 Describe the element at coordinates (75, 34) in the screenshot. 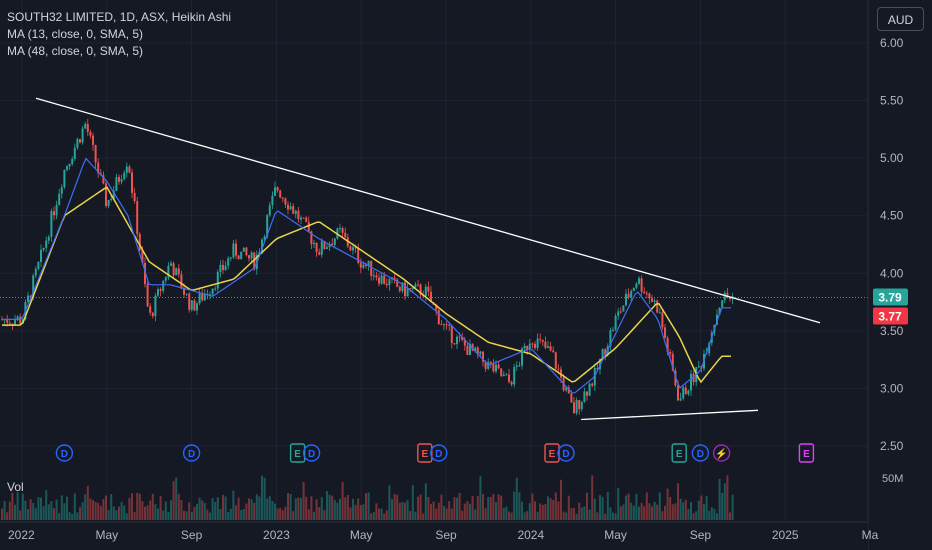

I see `ma-13-legend: MA (13, close, 0, SMA, 5)` at that location.